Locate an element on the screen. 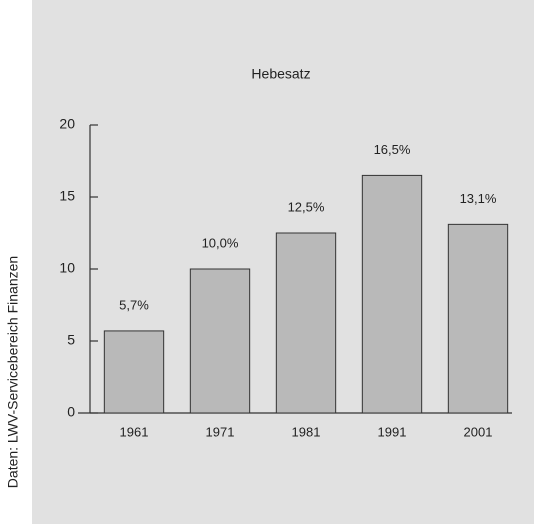 The image size is (534, 531). value-label: 13,1% is located at coordinates (478, 198).